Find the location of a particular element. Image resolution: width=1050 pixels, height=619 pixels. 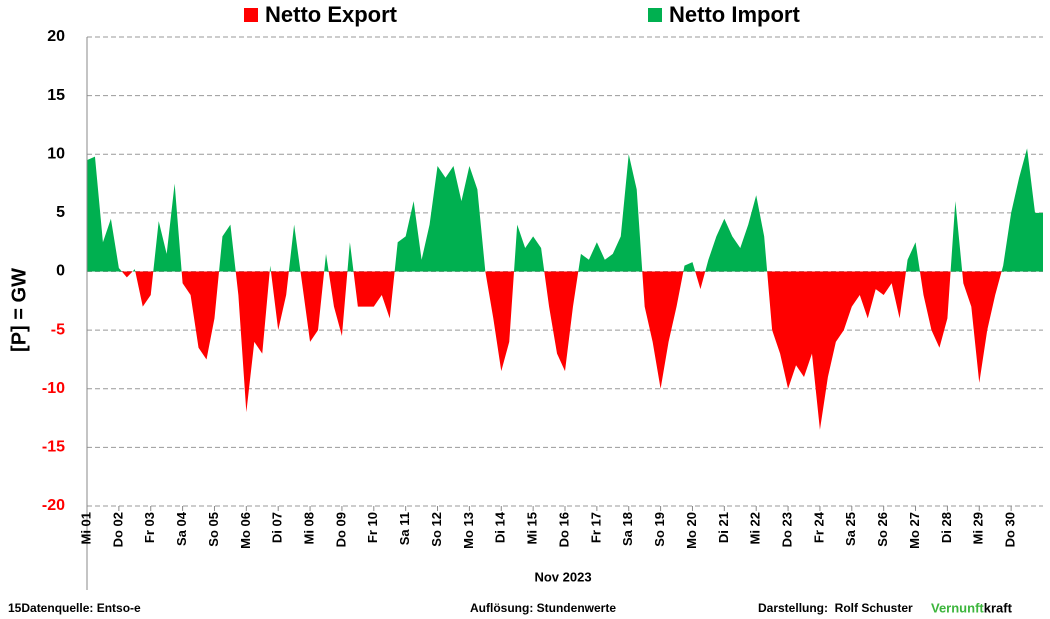

y-tick-label: 0 is located at coordinates (60, 271).